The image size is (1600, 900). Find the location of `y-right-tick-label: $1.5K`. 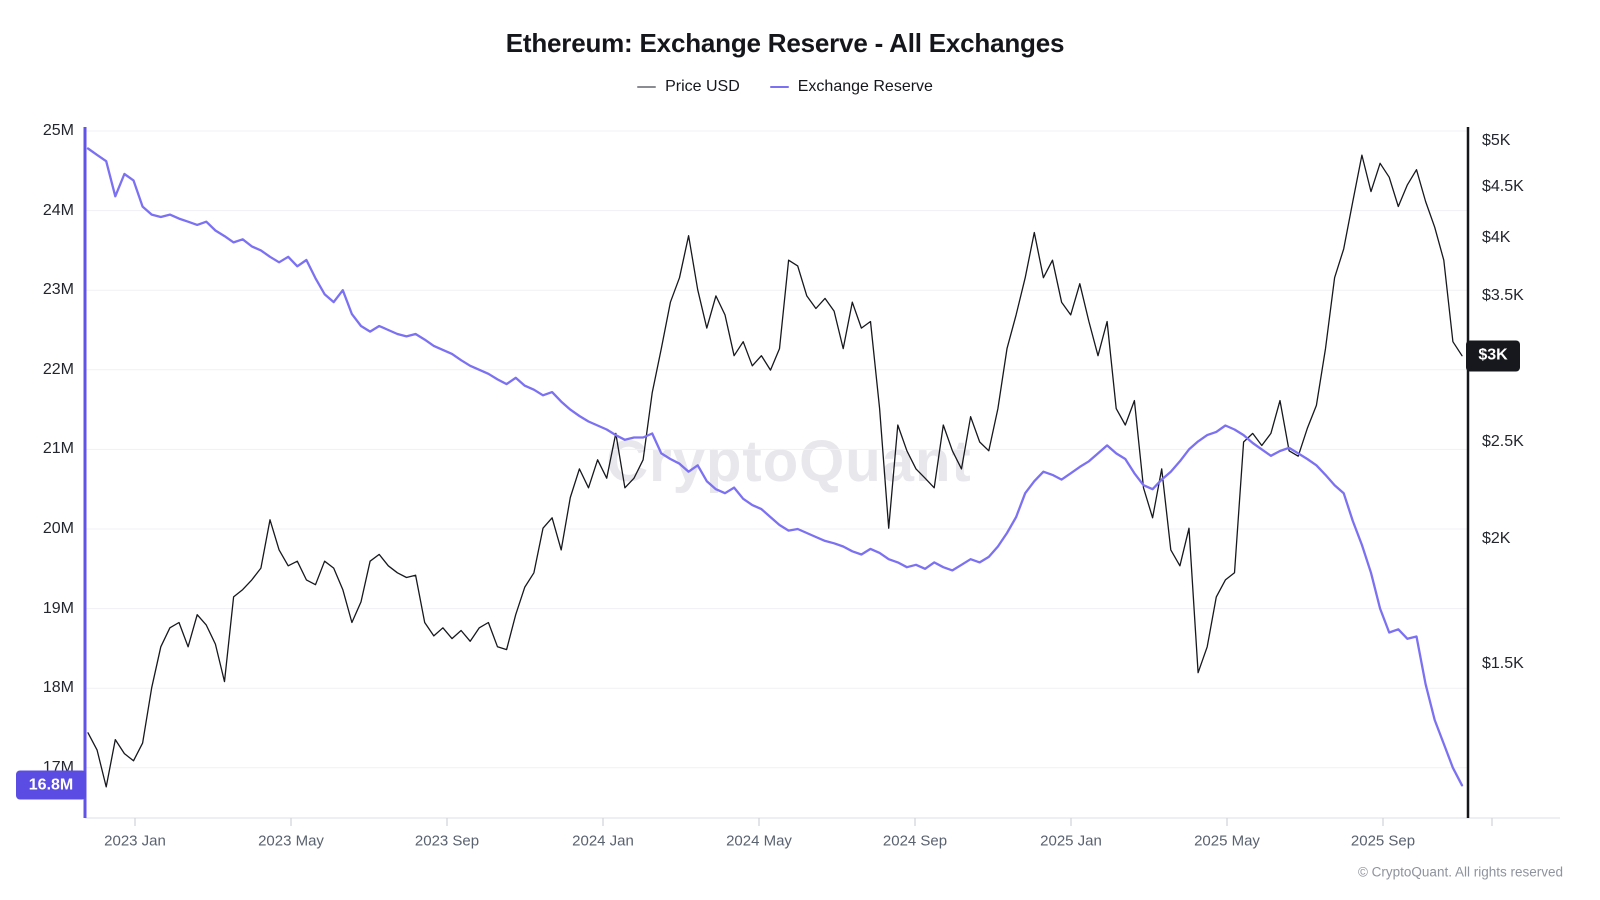

y-right-tick-label: $1.5K is located at coordinates (1503, 663).